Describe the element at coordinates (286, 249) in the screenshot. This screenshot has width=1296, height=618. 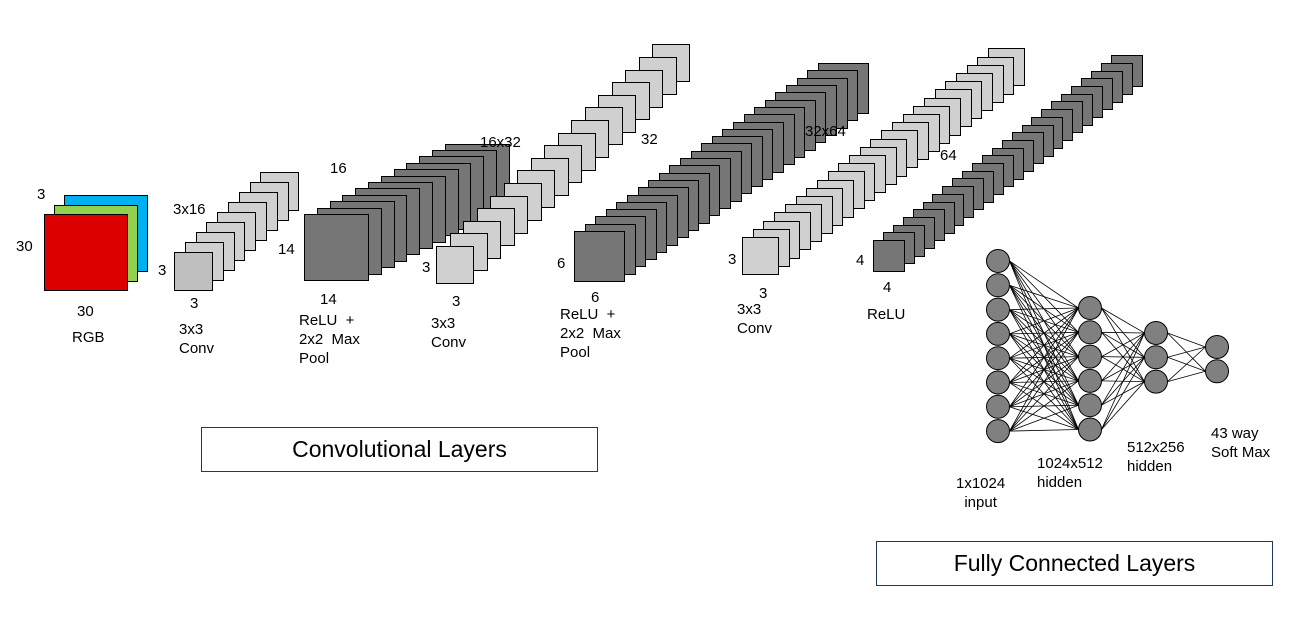
I see `pool1-height-label: 14` at that location.